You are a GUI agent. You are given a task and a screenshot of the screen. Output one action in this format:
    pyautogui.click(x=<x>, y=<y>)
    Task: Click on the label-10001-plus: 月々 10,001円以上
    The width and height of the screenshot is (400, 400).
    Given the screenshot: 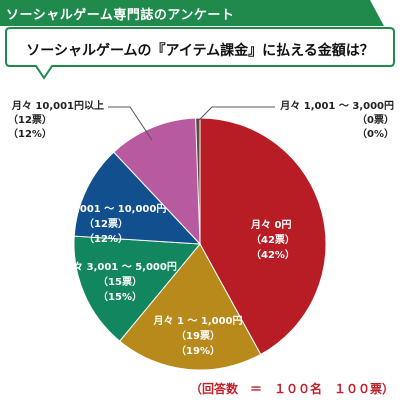 What is the action you would take?
    pyautogui.click(x=56, y=107)
    